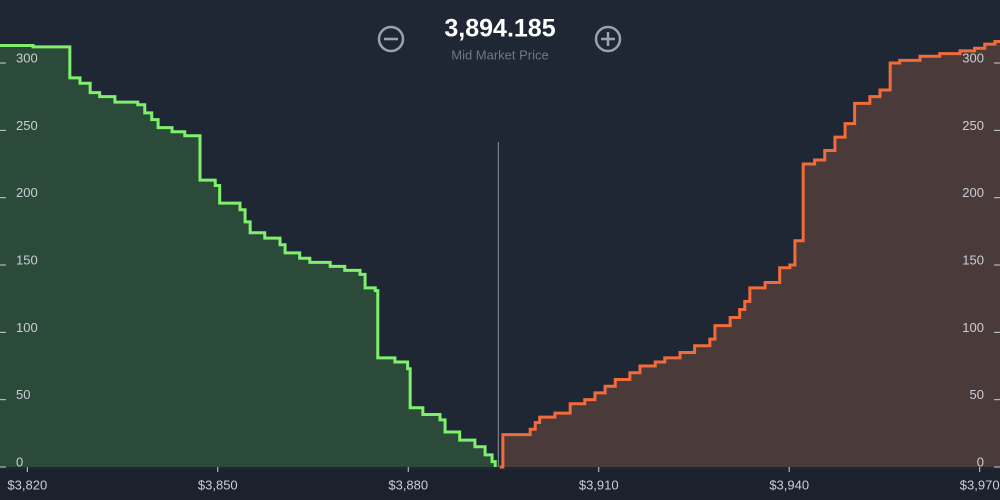  What do you see at coordinates (27, 327) in the screenshot?
I see `y-tick-label: 100` at bounding box center [27, 327].